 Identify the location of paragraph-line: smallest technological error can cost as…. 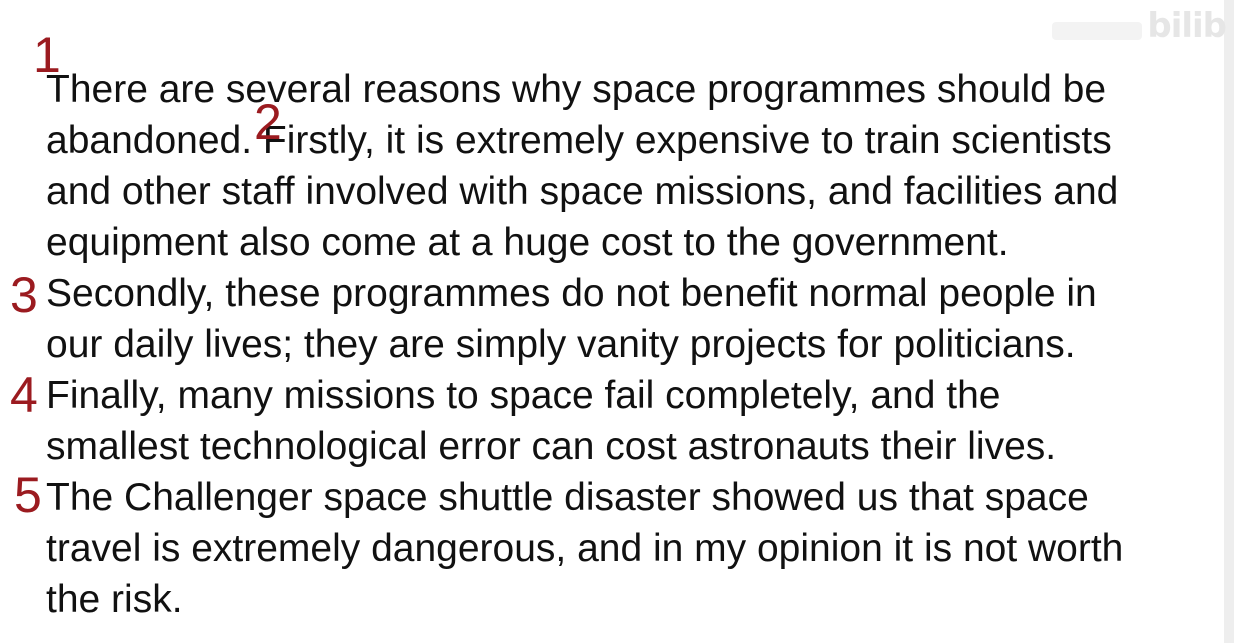
(551, 446).